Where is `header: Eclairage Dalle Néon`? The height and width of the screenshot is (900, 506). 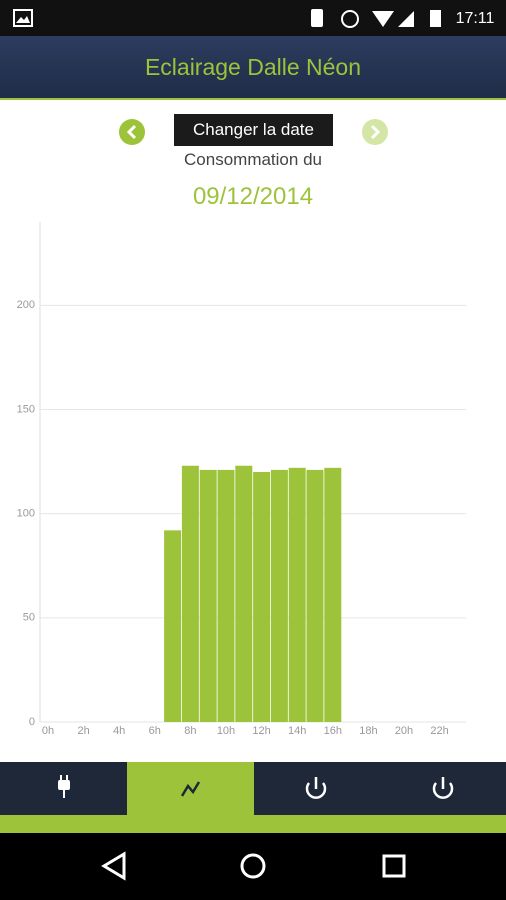
header: Eclairage Dalle Néon is located at coordinates (253, 67).